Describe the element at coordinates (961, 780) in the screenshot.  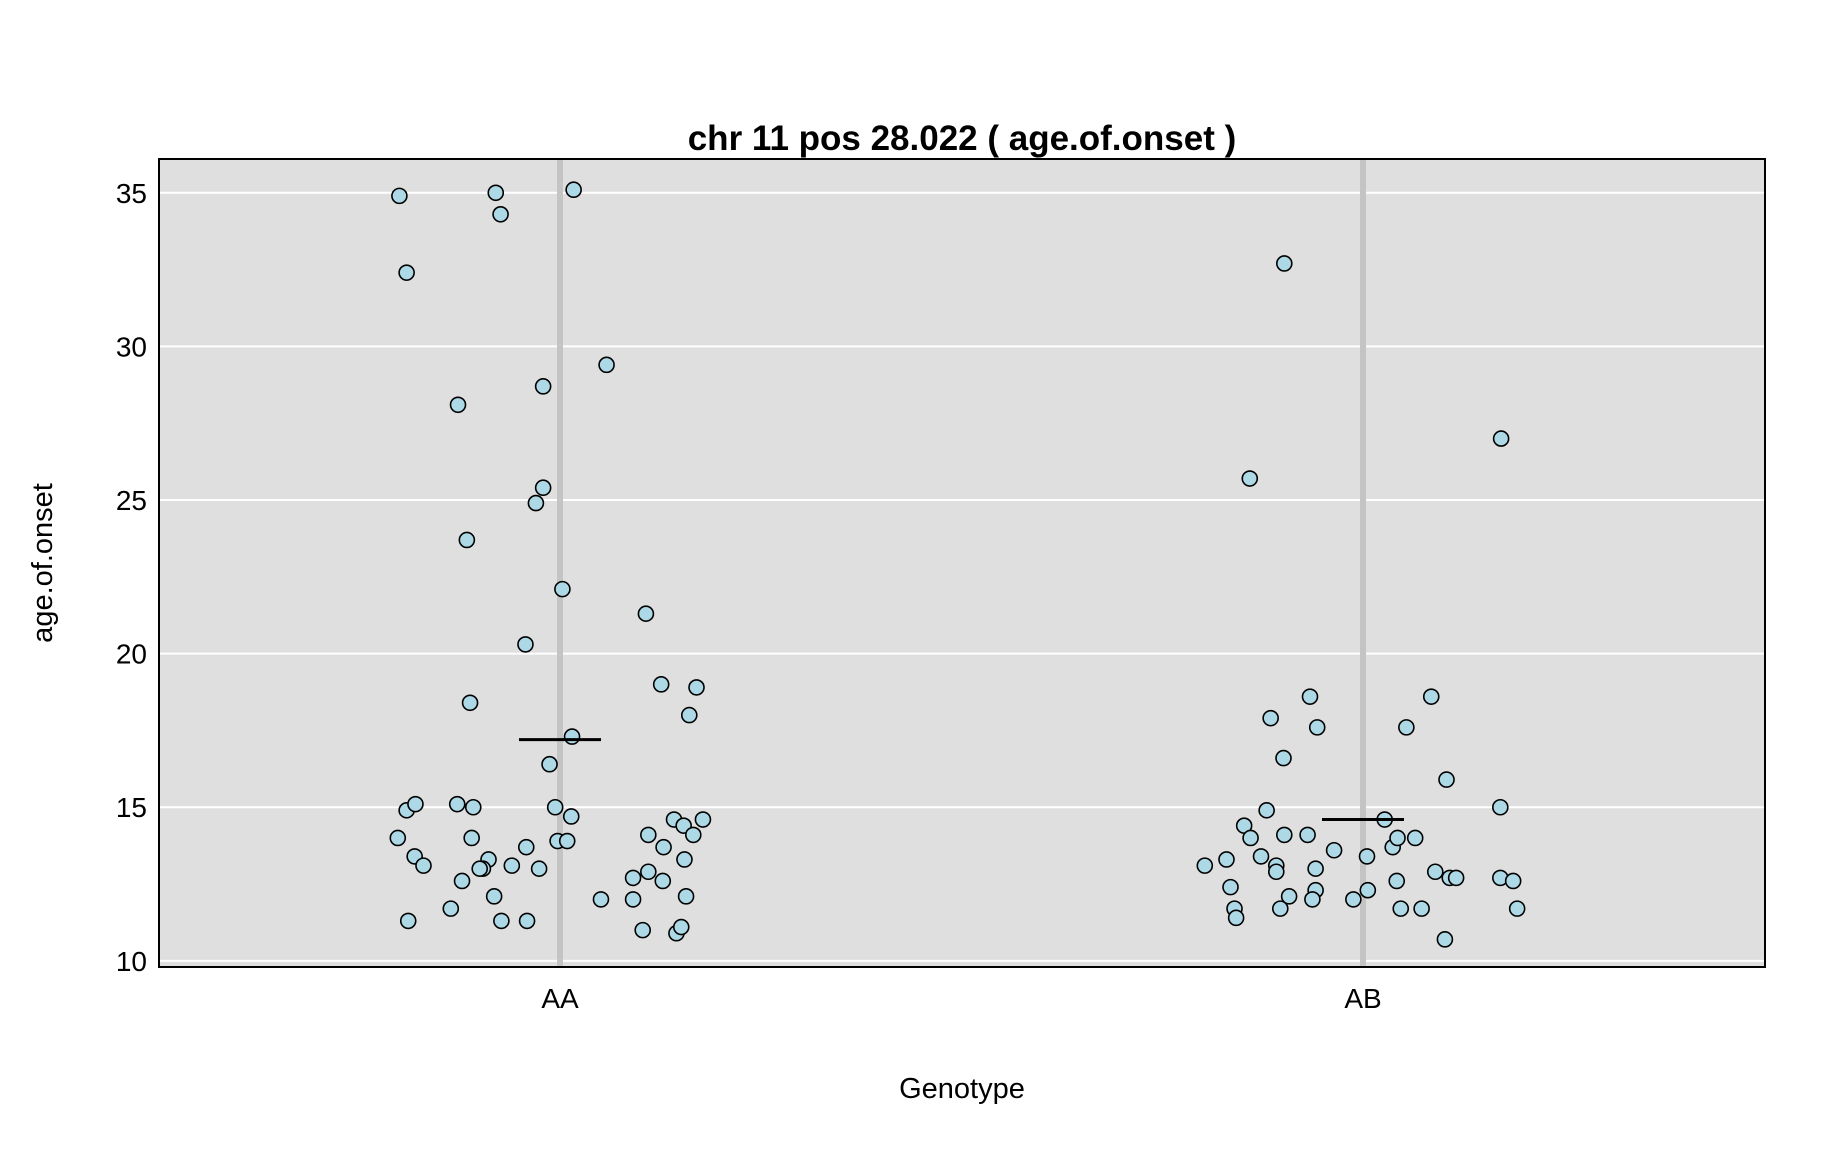
I see `mean-lines` at that location.